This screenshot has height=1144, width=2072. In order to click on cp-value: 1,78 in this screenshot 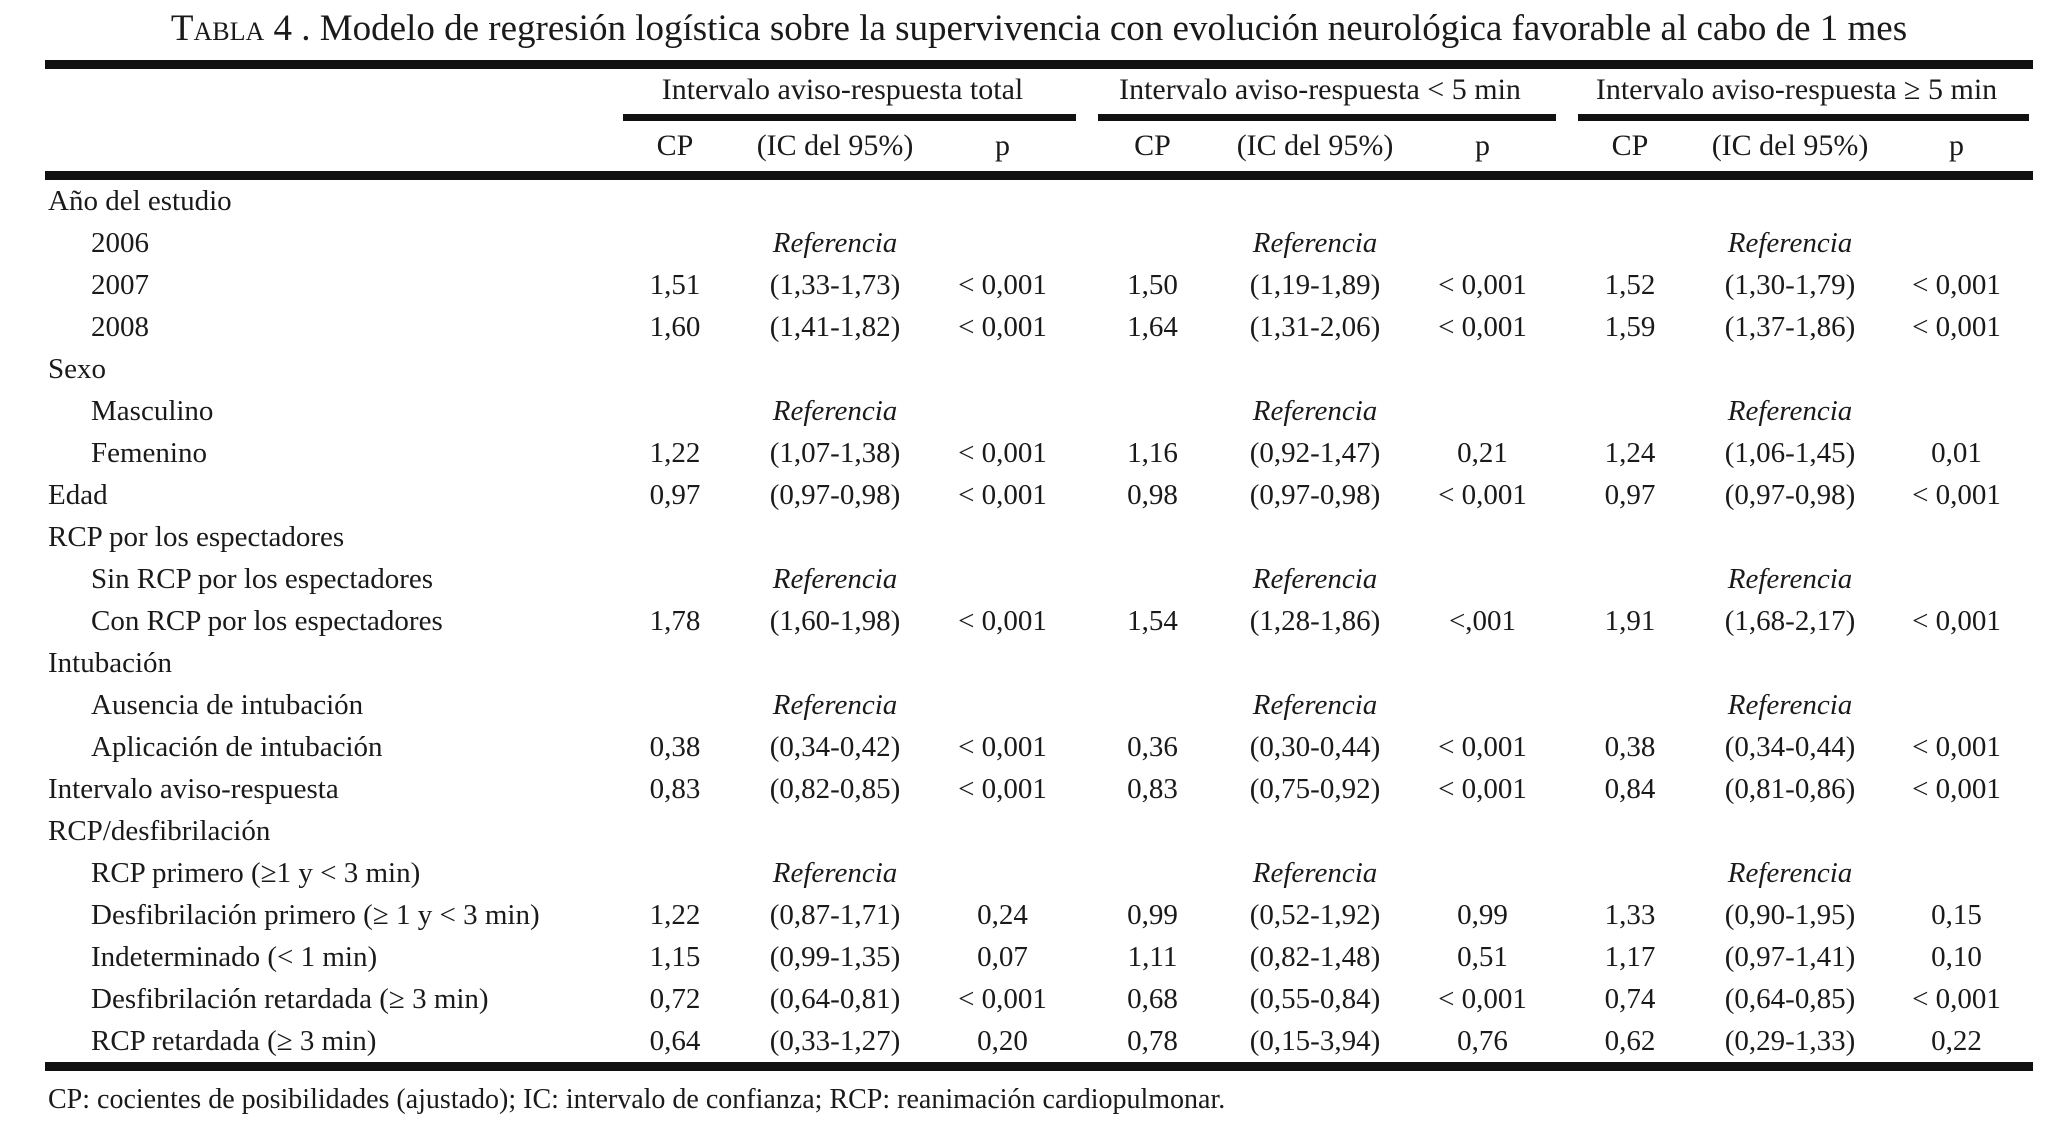, I will do `click(675, 620)`.